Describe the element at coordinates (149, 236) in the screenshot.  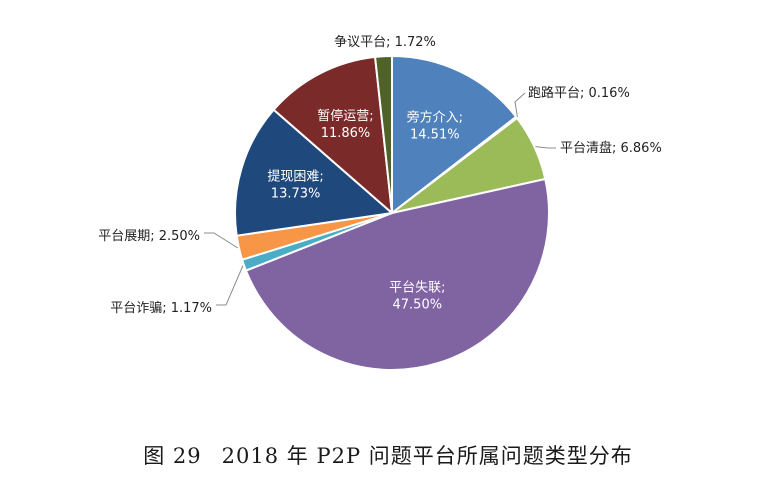
I see `slice-label: 平台展期; 2.50%` at that location.